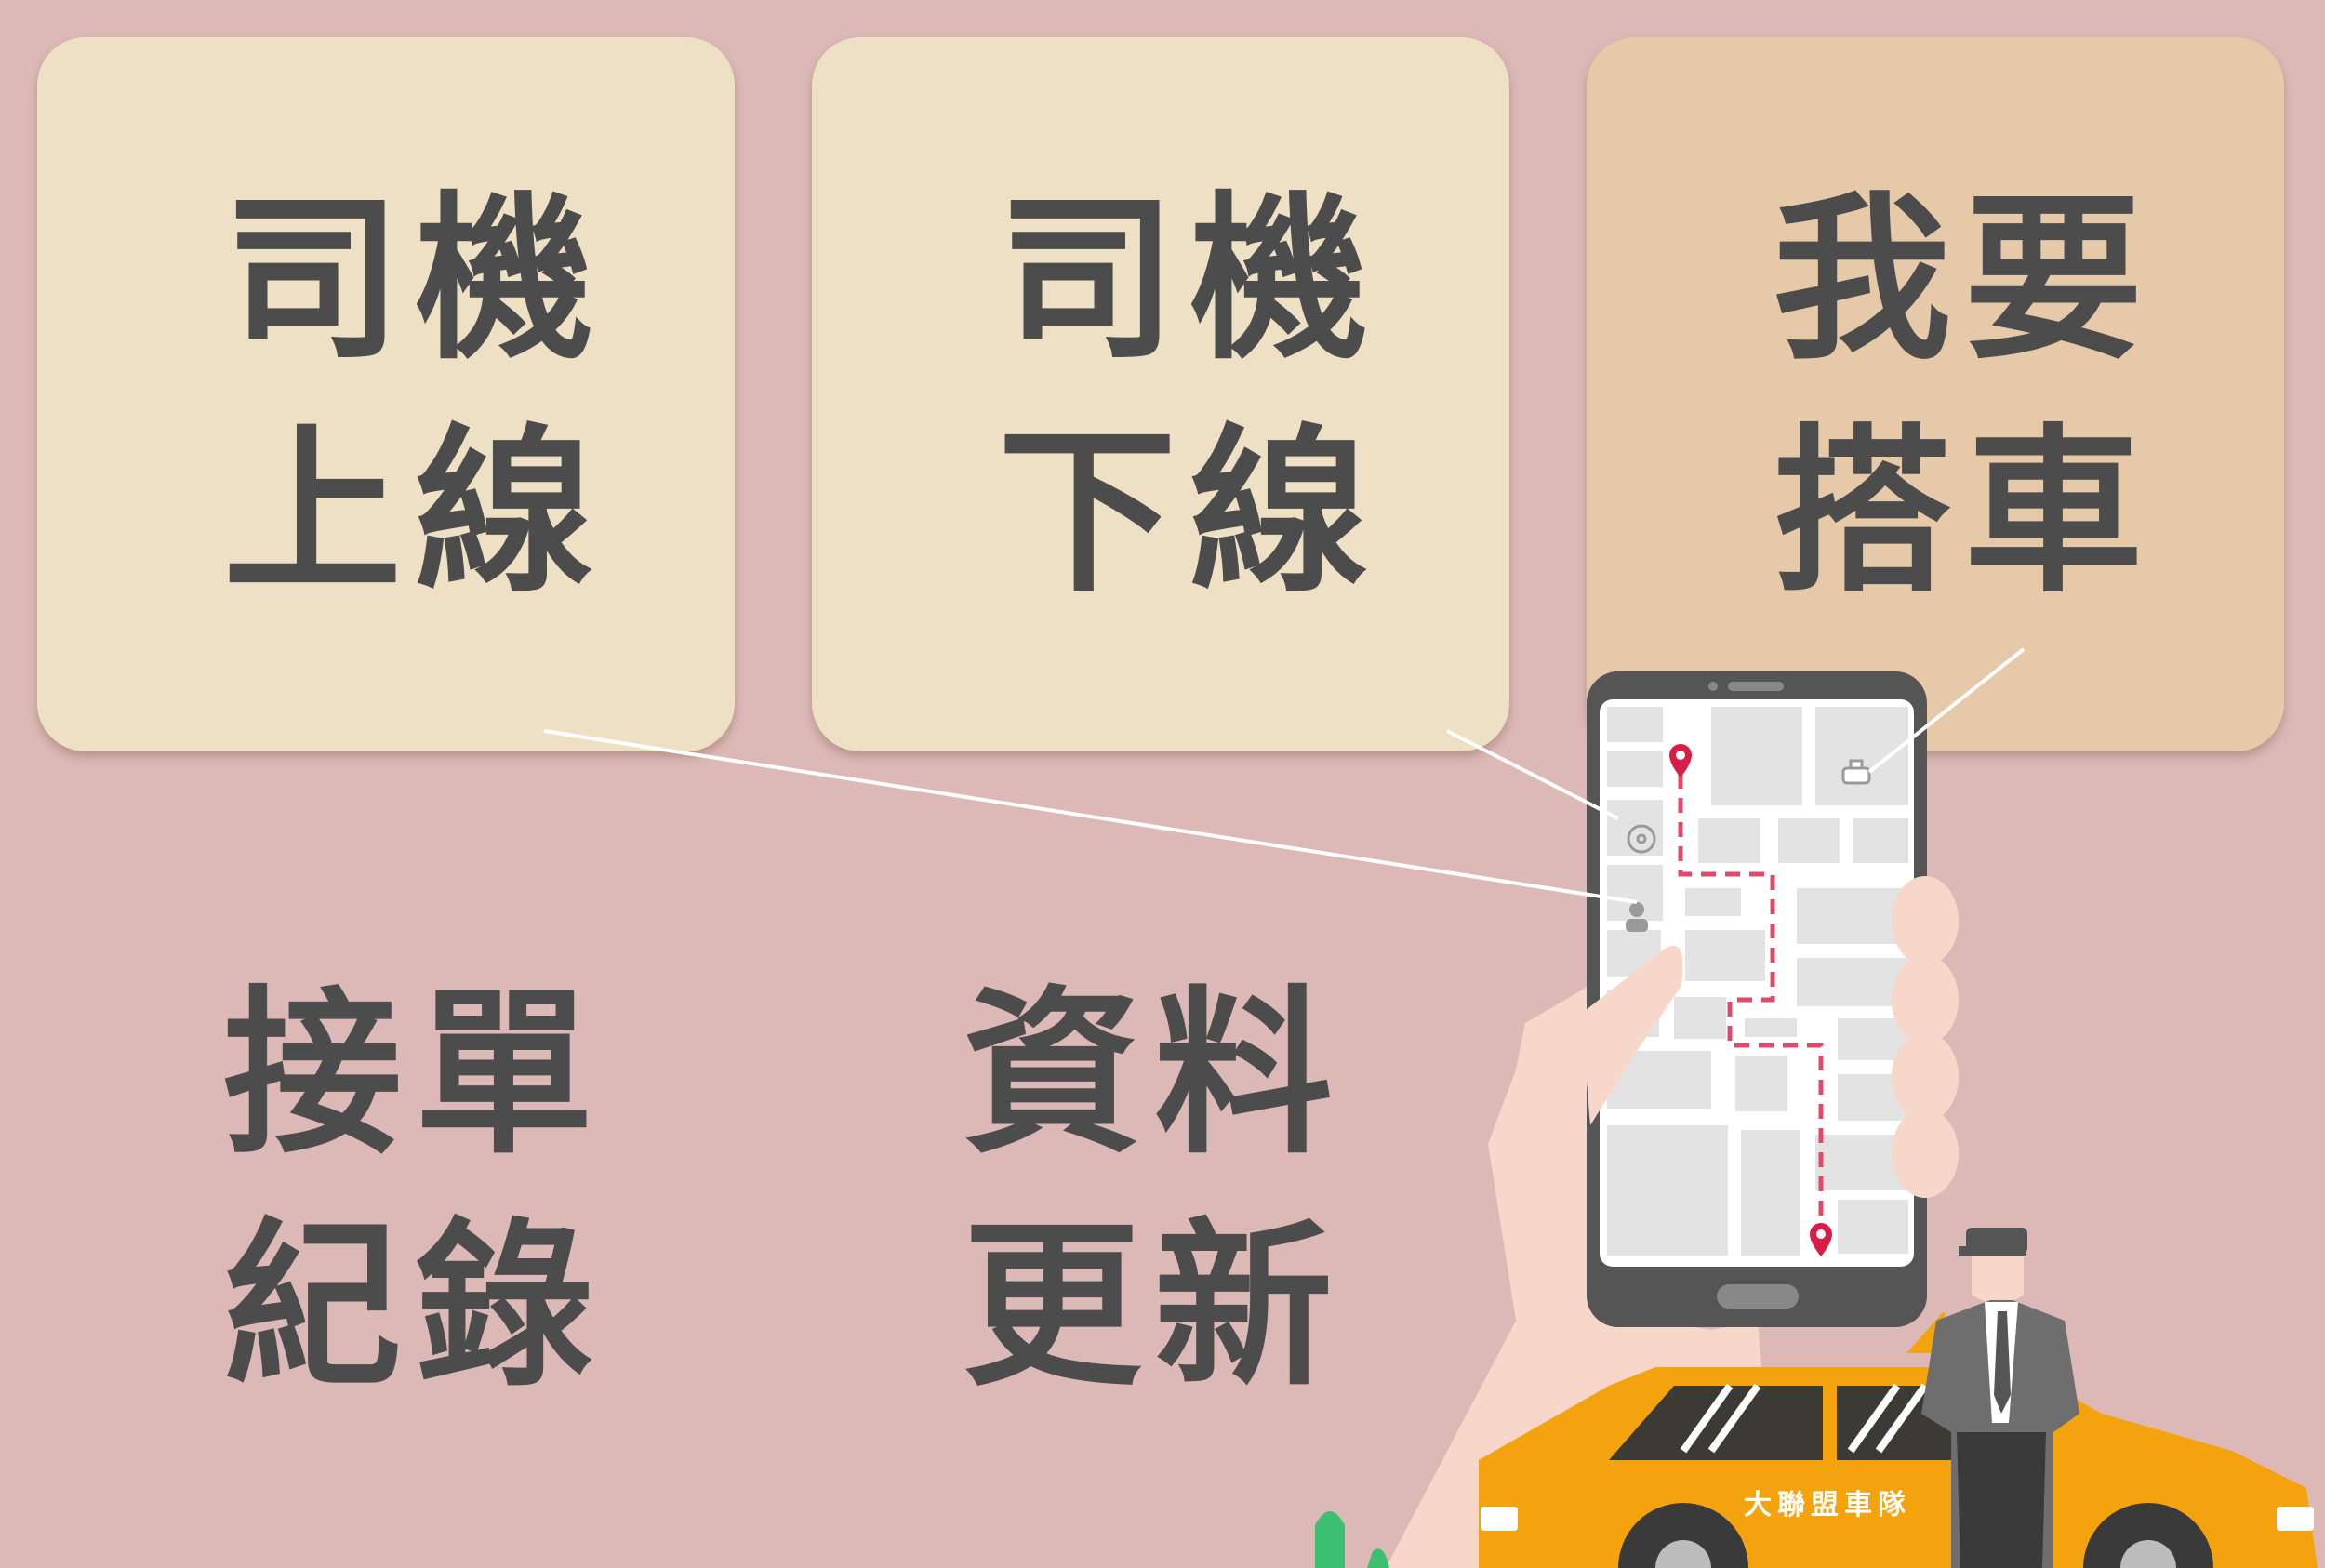 This screenshot has height=1568, width=2325. Describe the element at coordinates (1964, 512) in the screenshot. I see `label-line: 搭車` at that location.